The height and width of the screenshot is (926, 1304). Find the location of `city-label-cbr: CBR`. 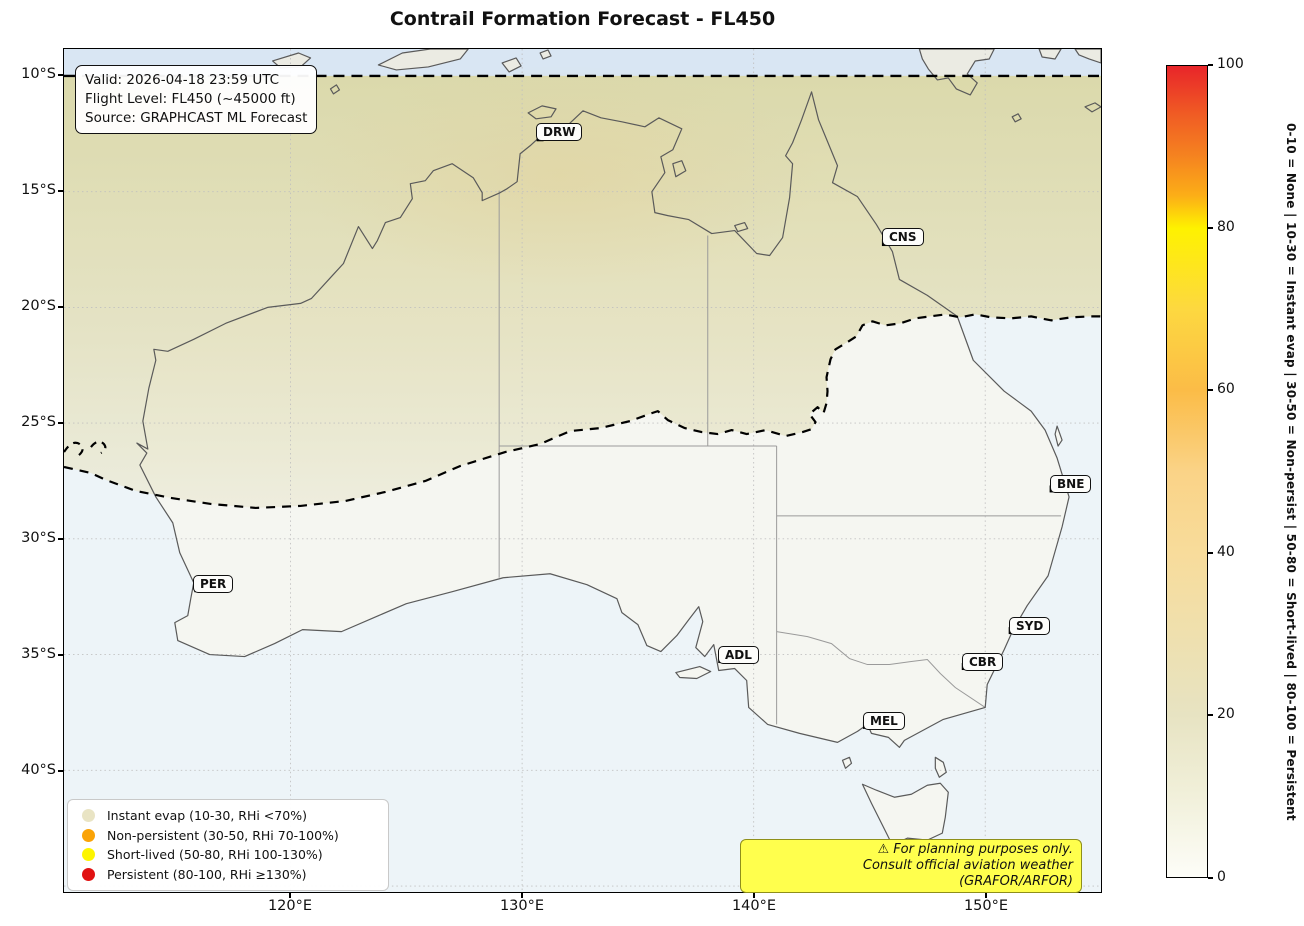

city-label-cbr: CBR is located at coordinates (983, 662).